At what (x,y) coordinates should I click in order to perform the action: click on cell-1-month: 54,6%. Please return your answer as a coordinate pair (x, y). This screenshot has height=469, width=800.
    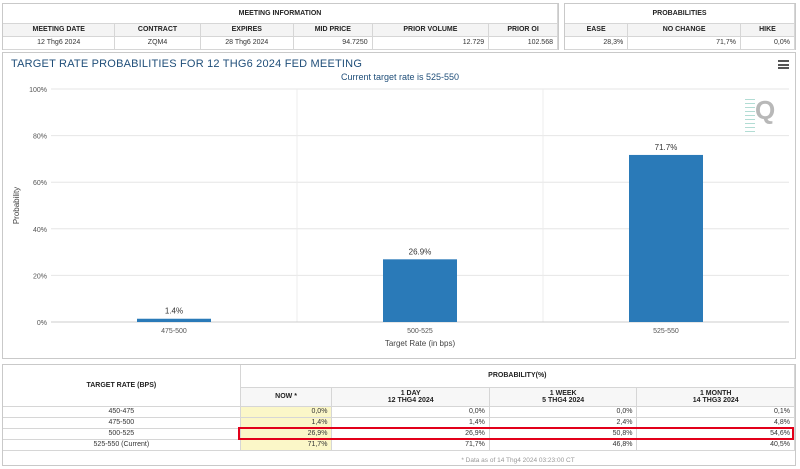
    Looking at the image, I should click on (715, 434).